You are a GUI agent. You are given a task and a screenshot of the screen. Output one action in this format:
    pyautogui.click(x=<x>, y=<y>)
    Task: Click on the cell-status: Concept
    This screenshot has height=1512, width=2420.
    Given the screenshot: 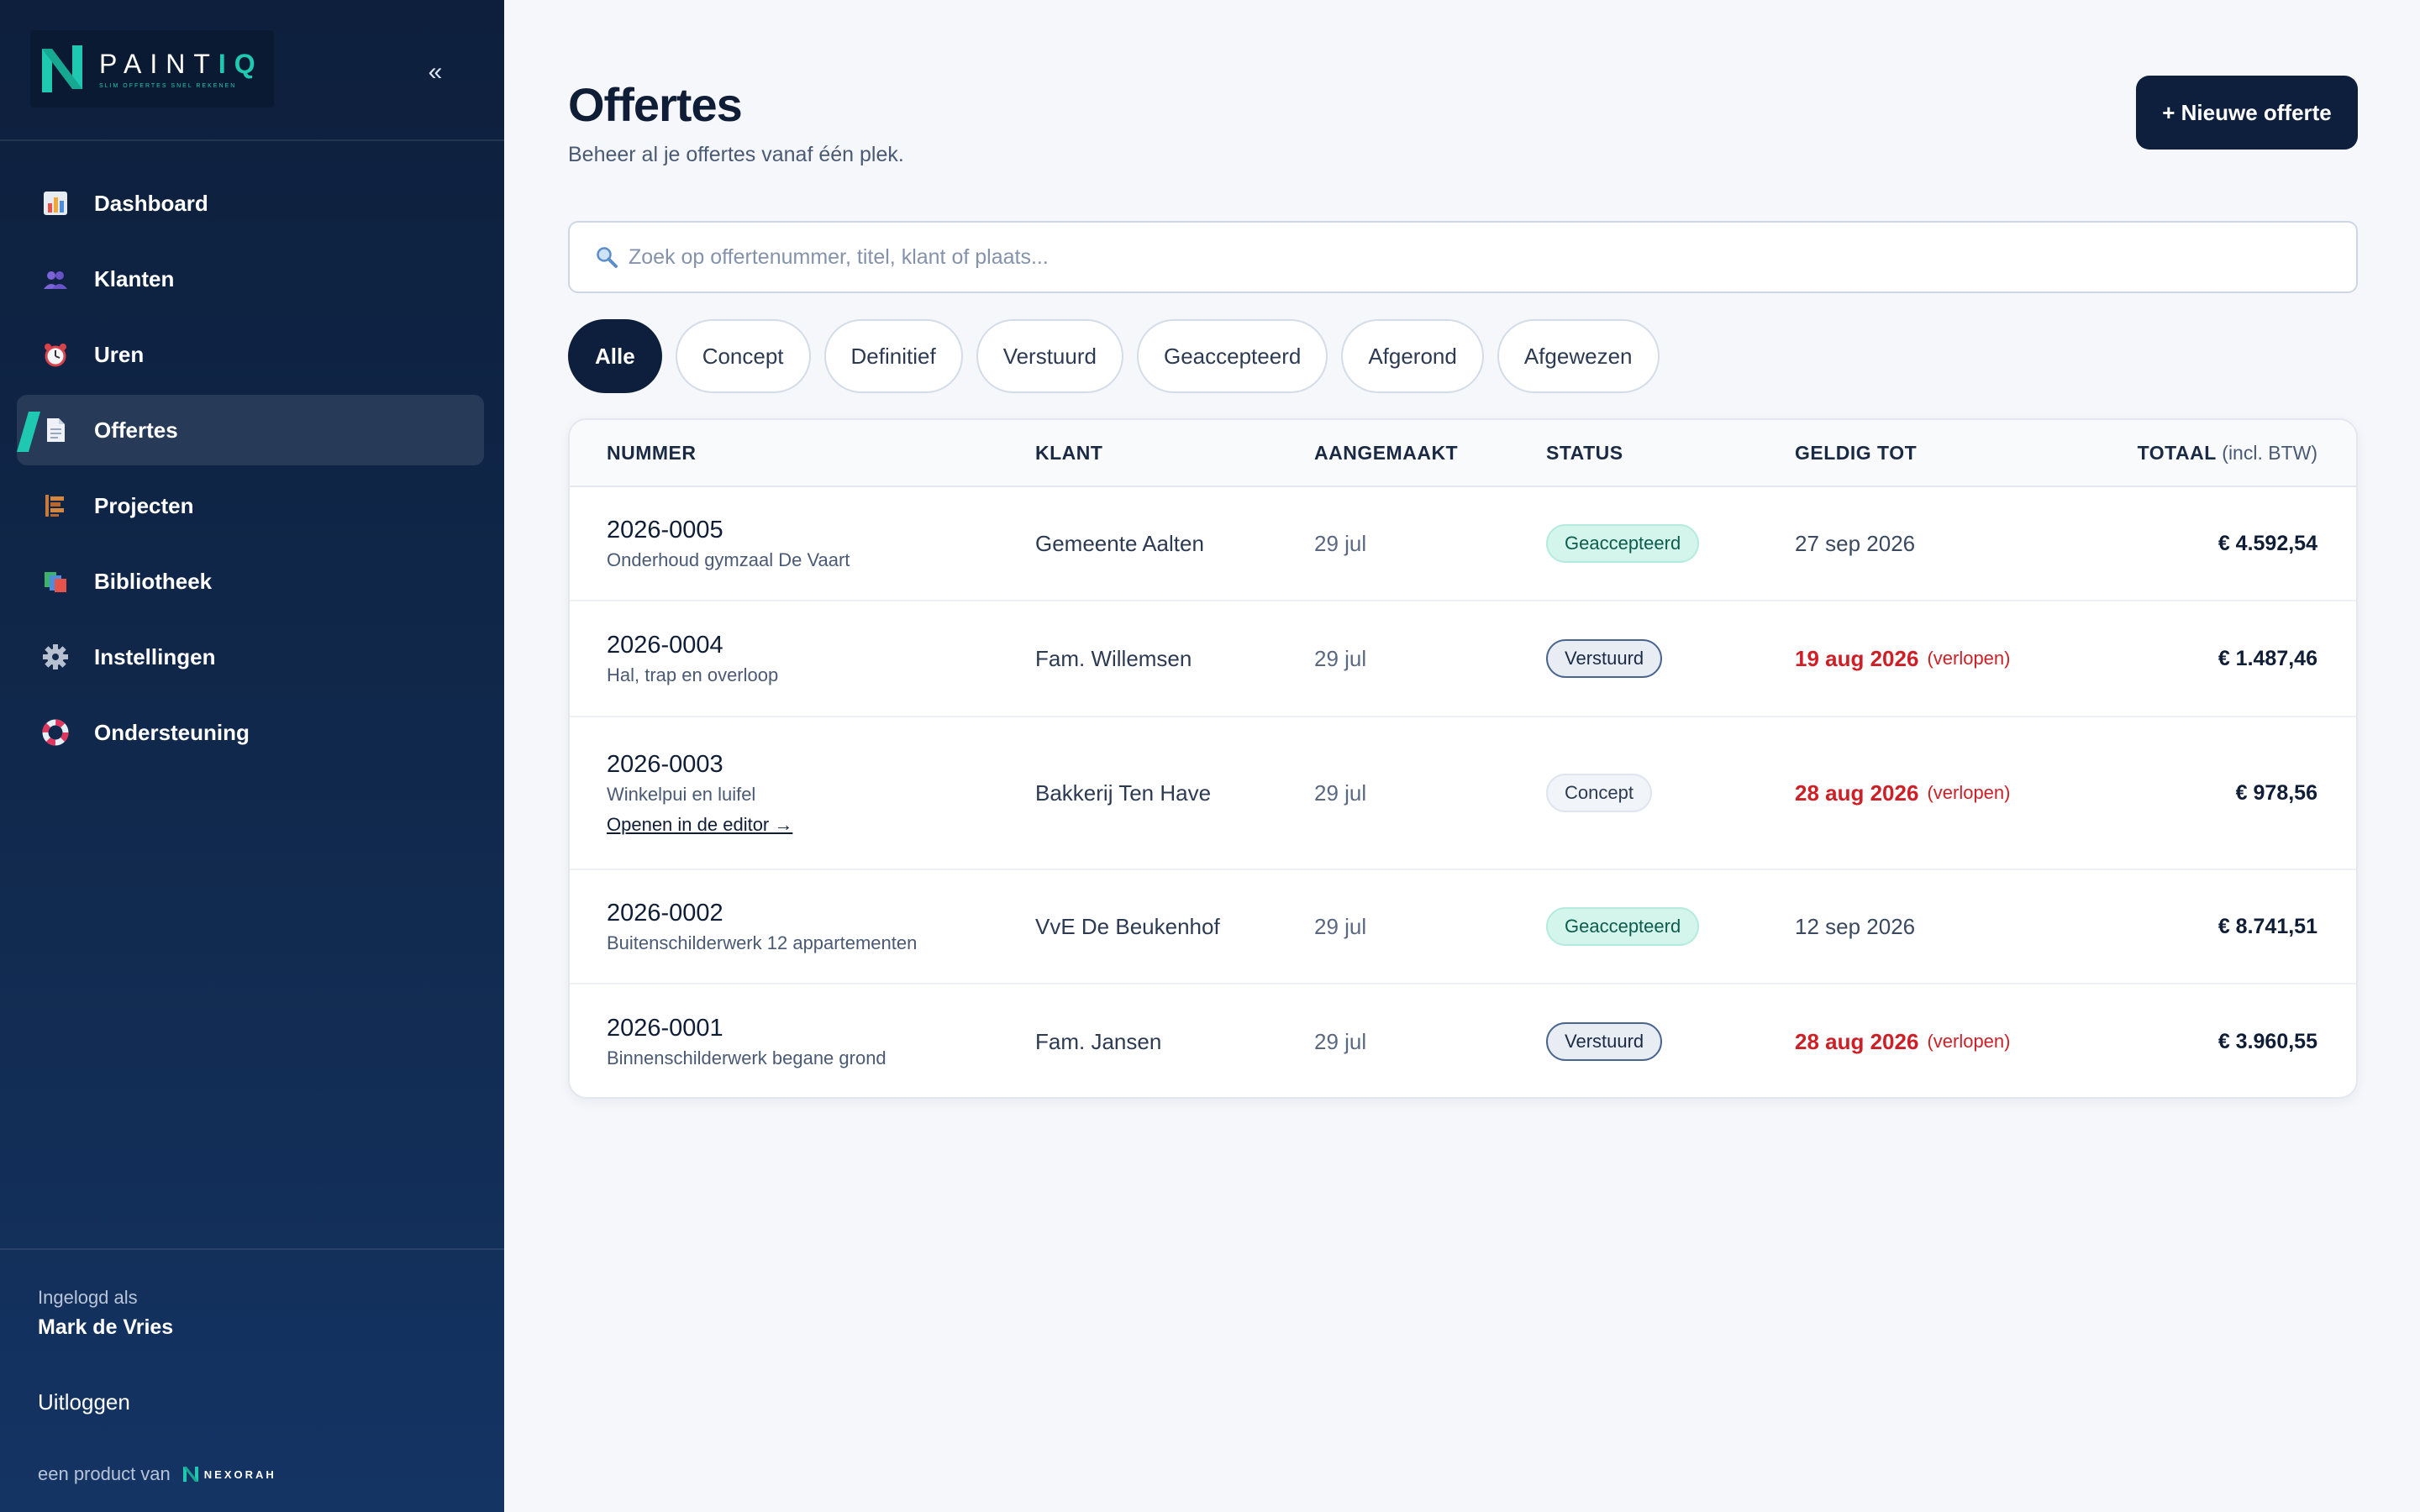 What is the action you would take?
    pyautogui.click(x=1599, y=793)
    